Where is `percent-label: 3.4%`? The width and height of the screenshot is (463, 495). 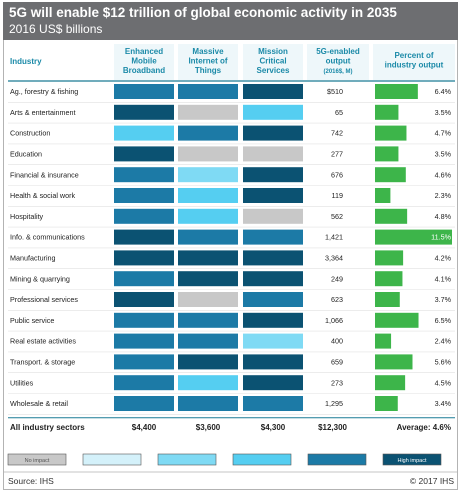
percent-label: 3.4% is located at coordinates (443, 403).